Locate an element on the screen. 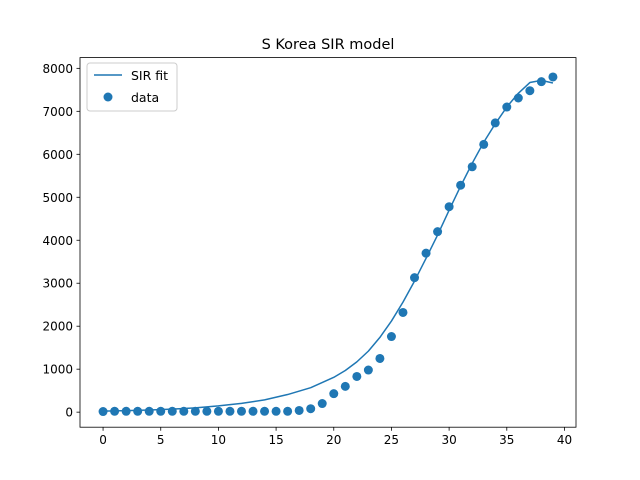  legend-point-marker is located at coordinates (108, 97).